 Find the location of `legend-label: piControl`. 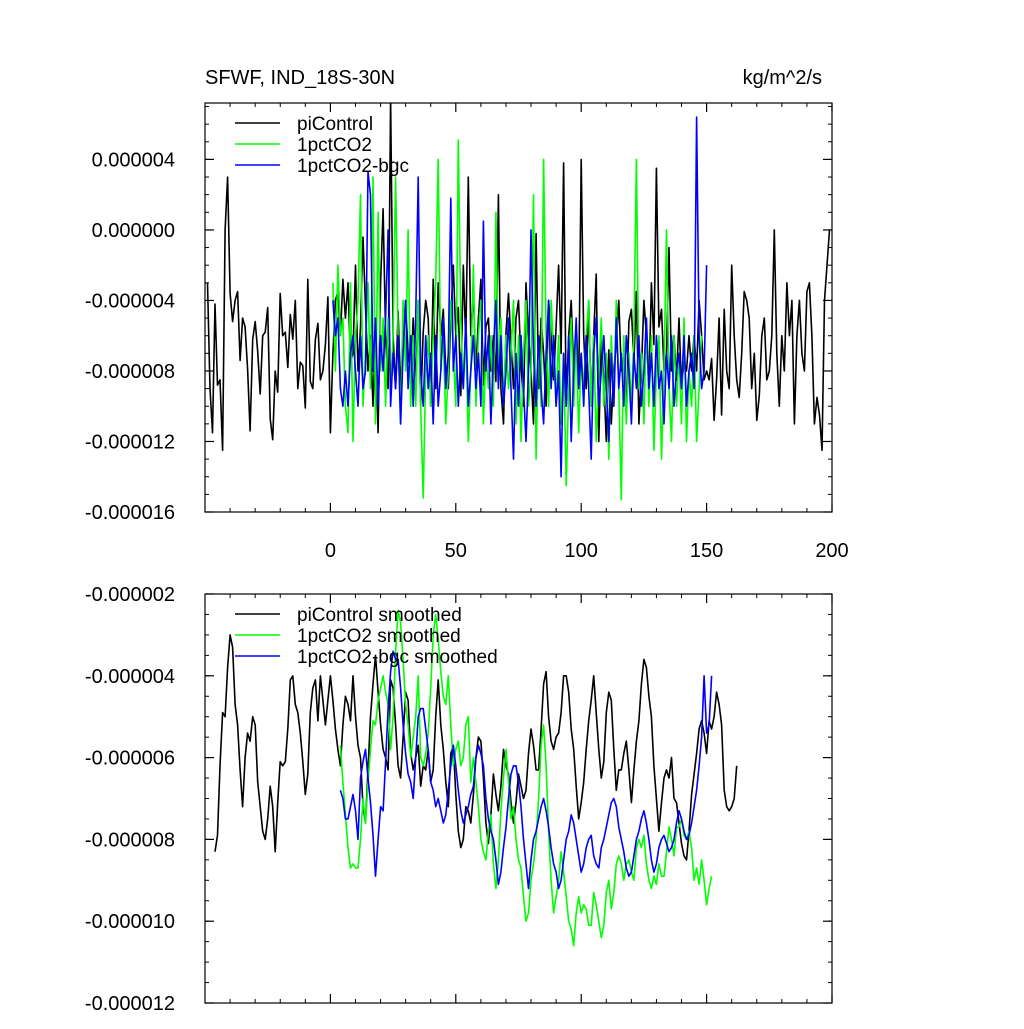

legend-label: piControl is located at coordinates (335, 124).